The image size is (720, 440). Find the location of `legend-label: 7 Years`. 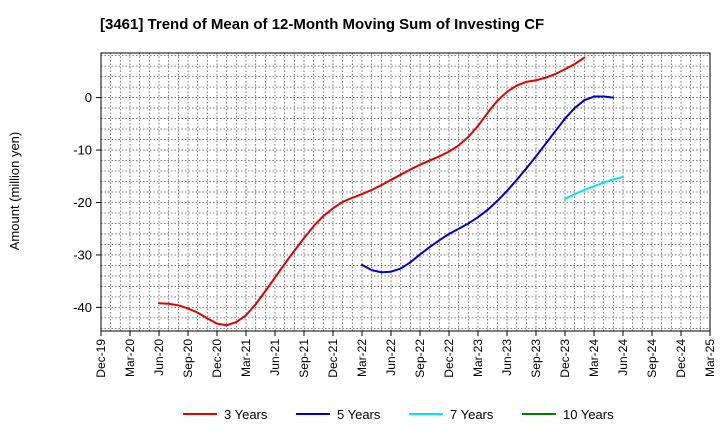

legend-label: 7 Years is located at coordinates (472, 414).